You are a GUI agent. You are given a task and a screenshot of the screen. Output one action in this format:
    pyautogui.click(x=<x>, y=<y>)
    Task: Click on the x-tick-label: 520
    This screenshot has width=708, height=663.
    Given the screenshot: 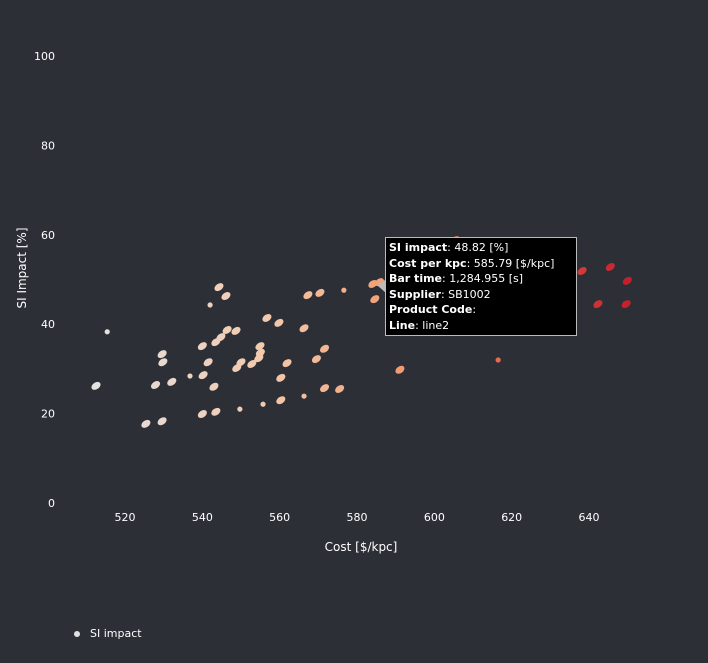 What is the action you would take?
    pyautogui.click(x=125, y=517)
    